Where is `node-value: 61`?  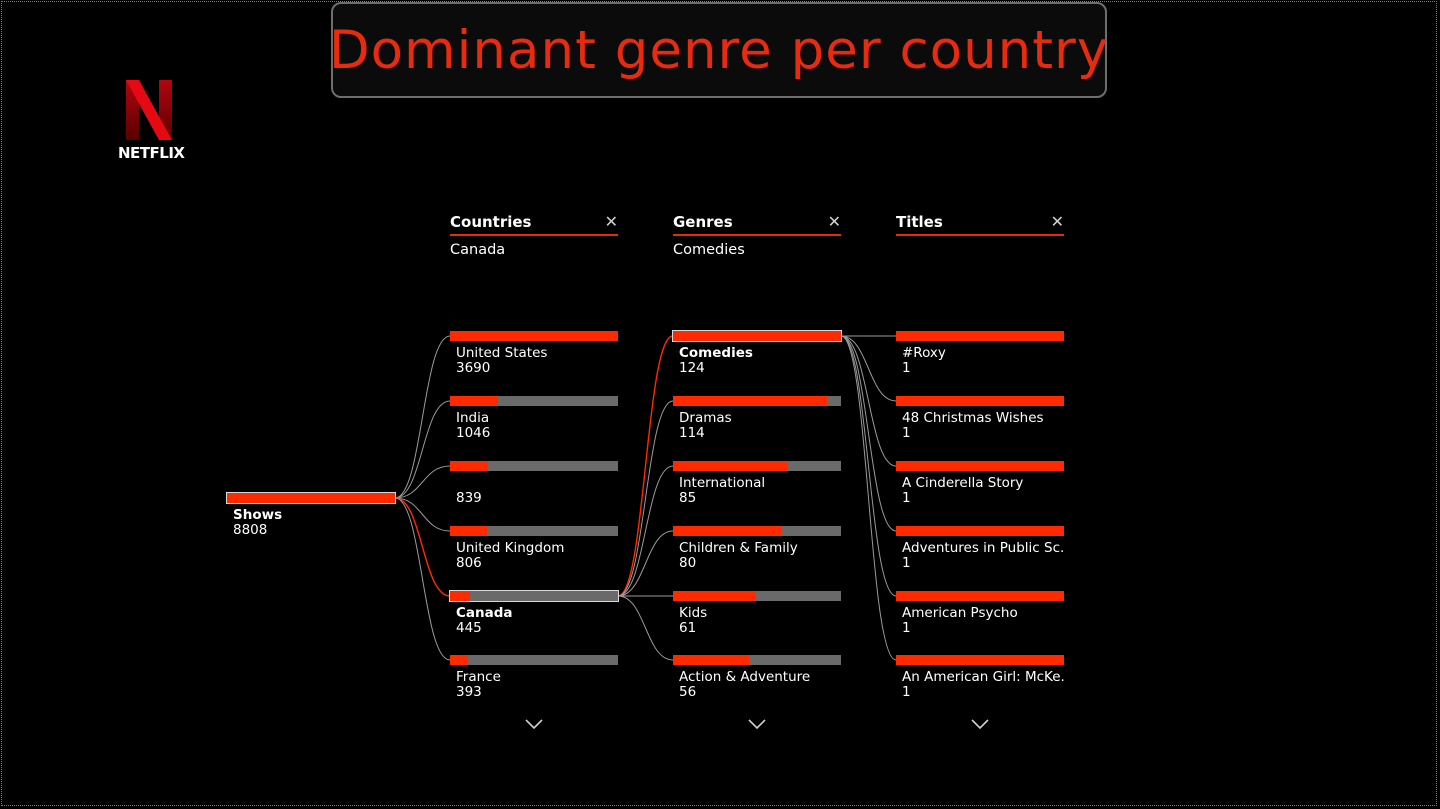
node-value: 61 is located at coordinates (688, 628).